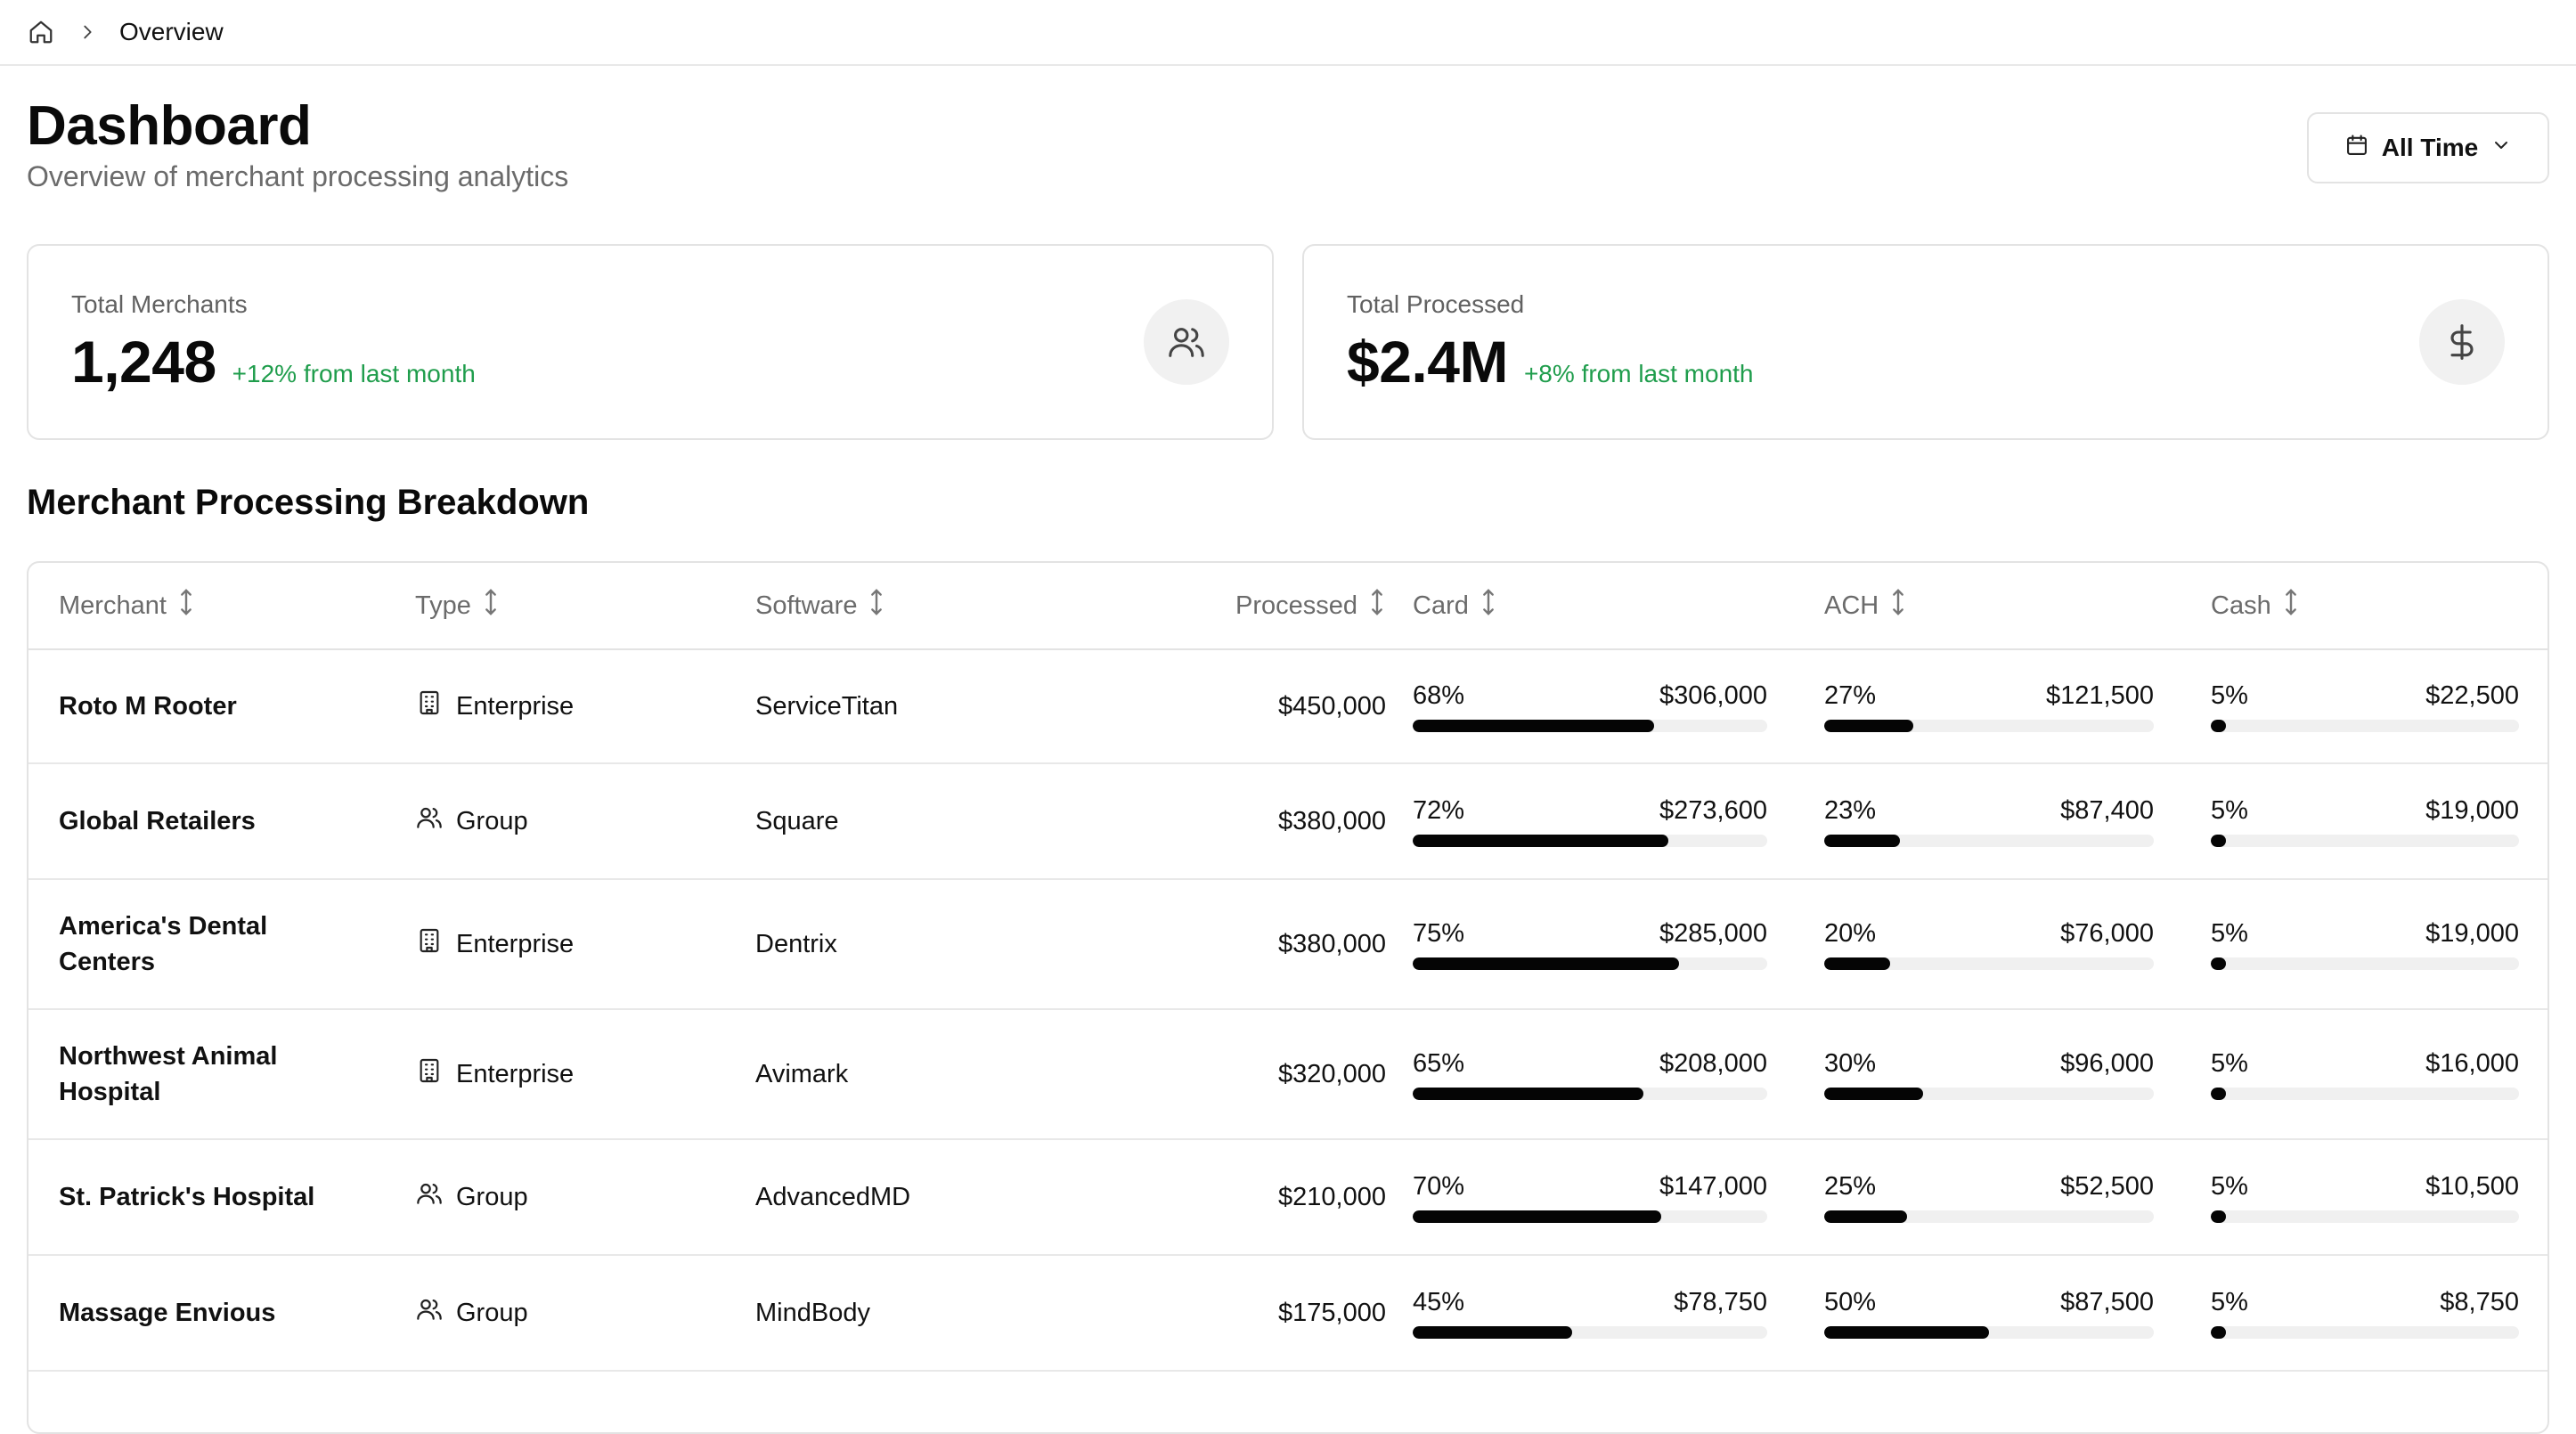  I want to click on ach-split: 30% $96,000, so click(1989, 1074).